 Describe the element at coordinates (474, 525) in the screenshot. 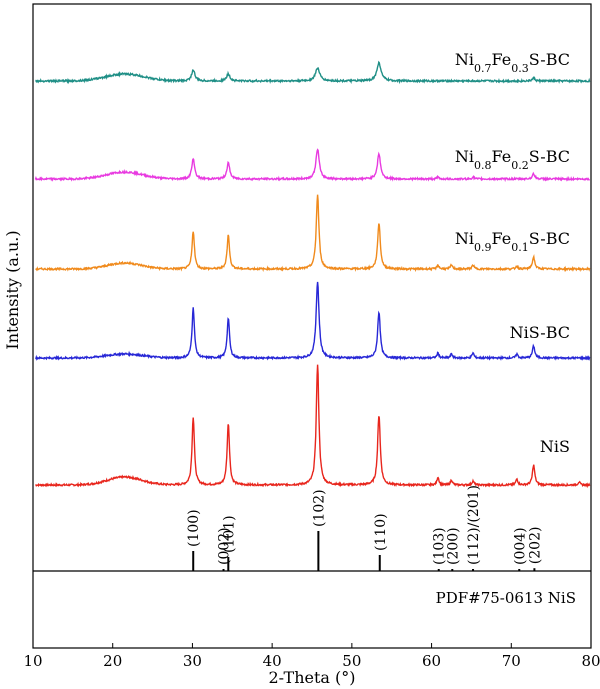

I see `reference-hkl-label: (112)/(201)` at that location.